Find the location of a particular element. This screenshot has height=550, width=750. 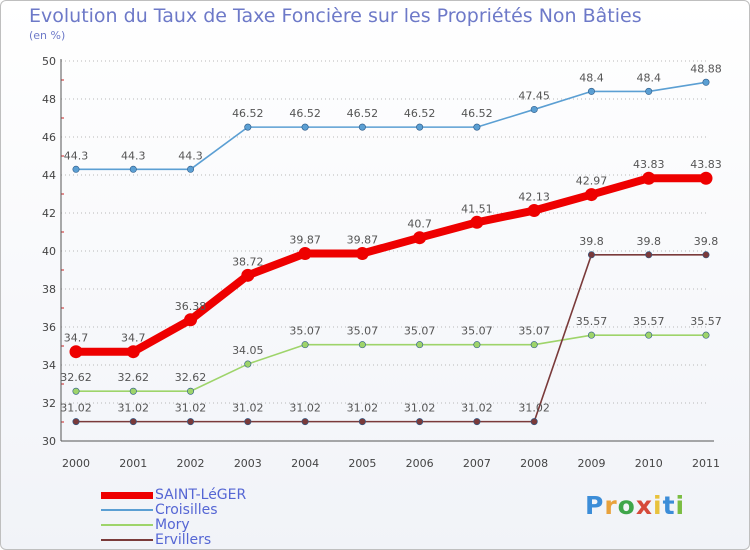

y-tick-label: 36 is located at coordinates (49, 327).